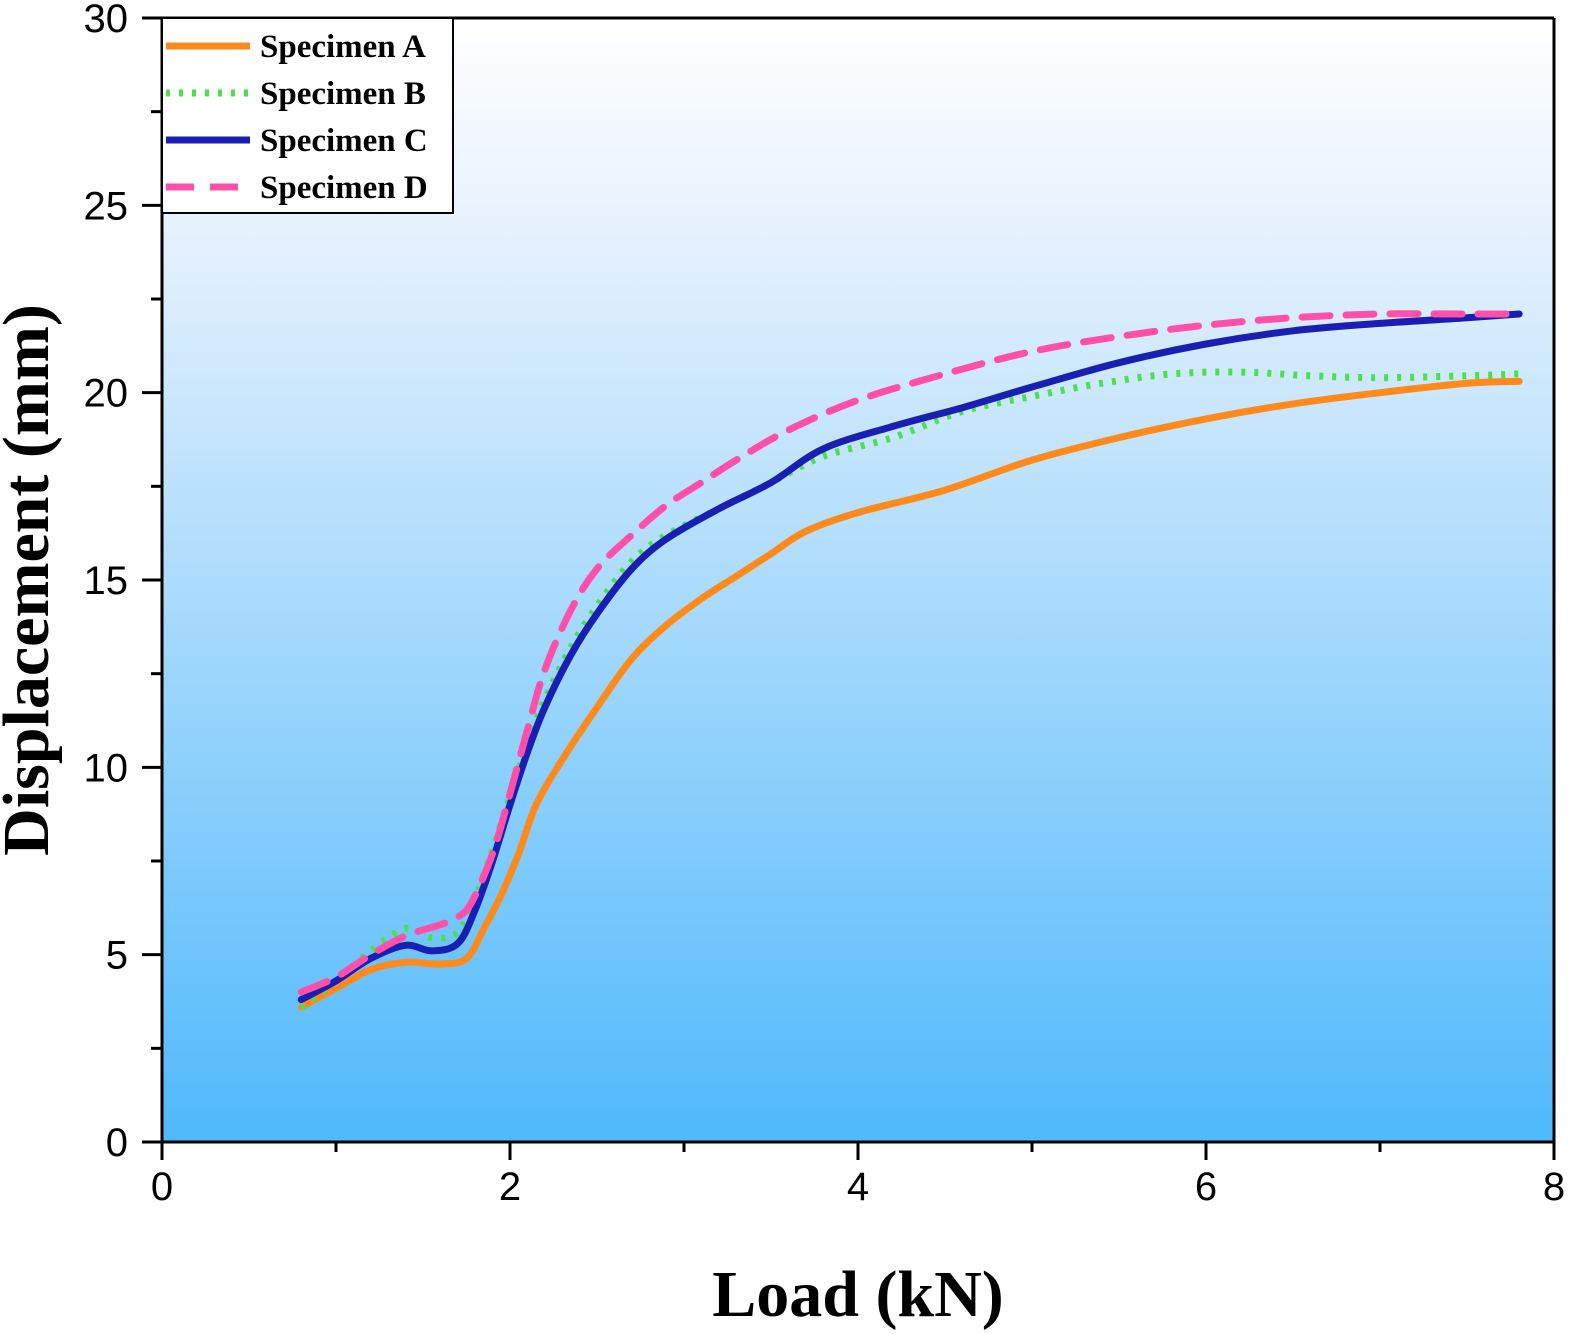  Describe the element at coordinates (343, 47) in the screenshot. I see `legend-label: Specimen A` at that location.